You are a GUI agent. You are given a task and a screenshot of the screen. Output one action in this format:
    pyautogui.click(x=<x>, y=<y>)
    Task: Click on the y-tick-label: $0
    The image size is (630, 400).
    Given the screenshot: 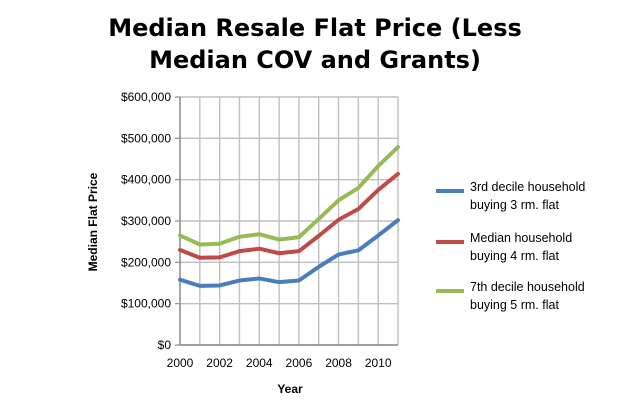 What is the action you would take?
    pyautogui.click(x=165, y=345)
    